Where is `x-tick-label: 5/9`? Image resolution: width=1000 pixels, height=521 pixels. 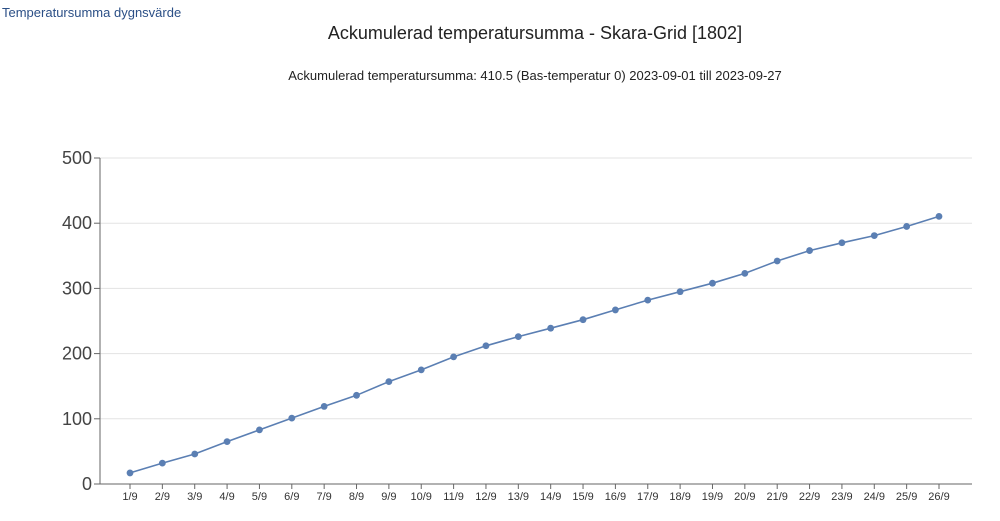
x-tick-label: 5/9 is located at coordinates (259, 497).